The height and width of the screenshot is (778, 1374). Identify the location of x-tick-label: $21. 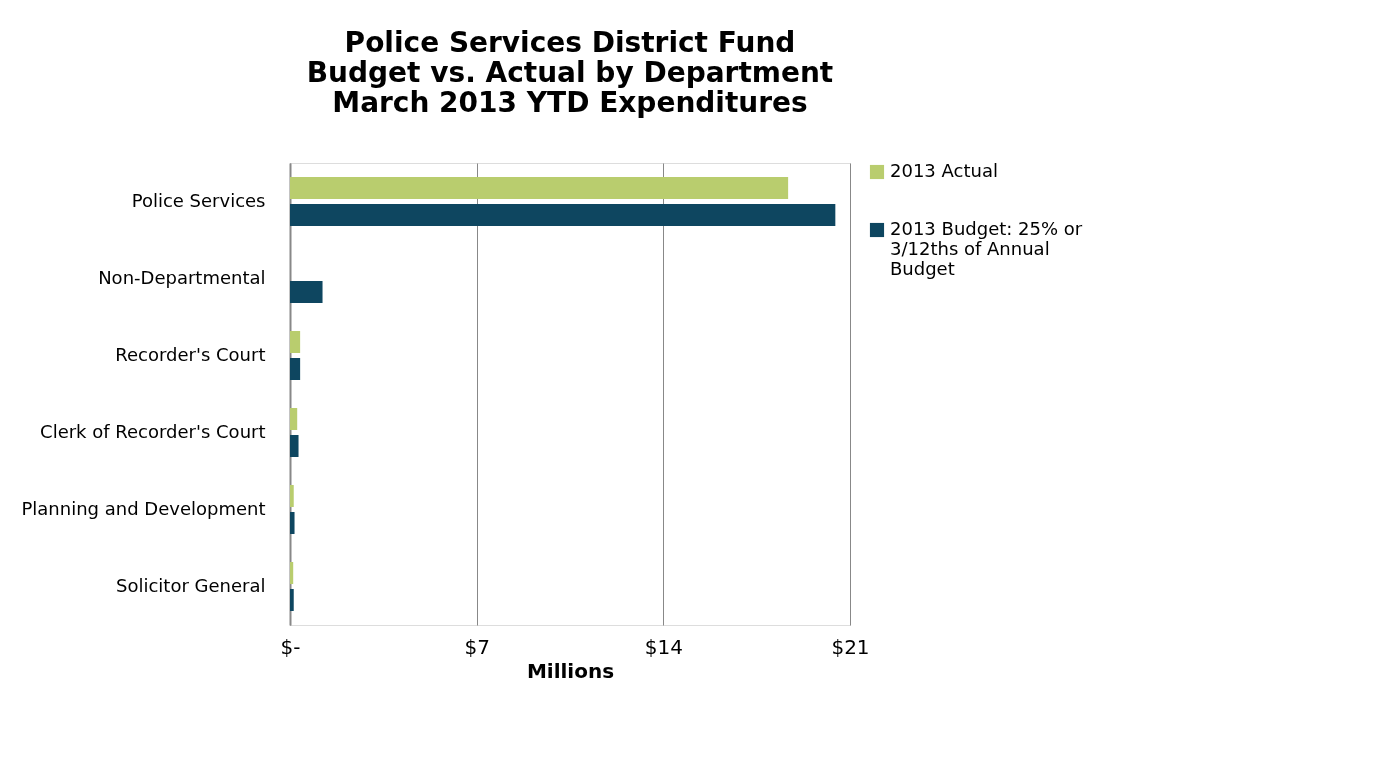
(850, 646).